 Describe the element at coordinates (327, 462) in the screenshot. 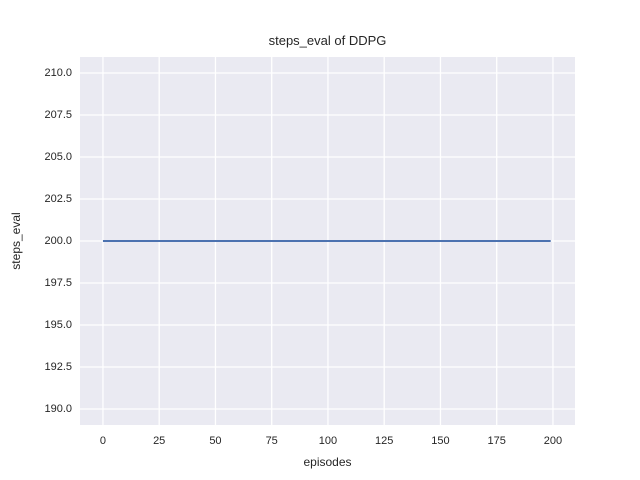

I see `x-axis-label: episodes` at that location.